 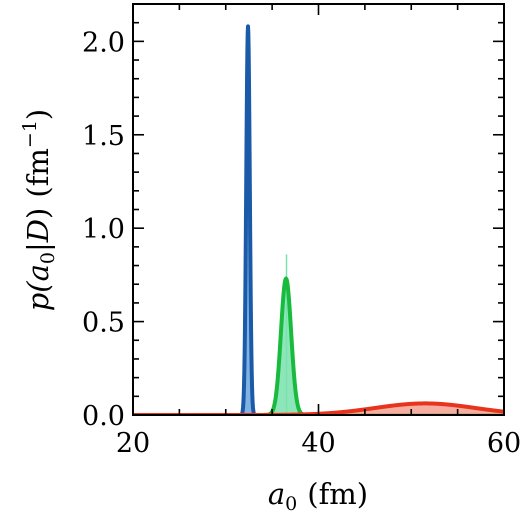 What do you see at coordinates (103, 136) in the screenshot?
I see `y-tick-label: 1.5` at bounding box center [103, 136].